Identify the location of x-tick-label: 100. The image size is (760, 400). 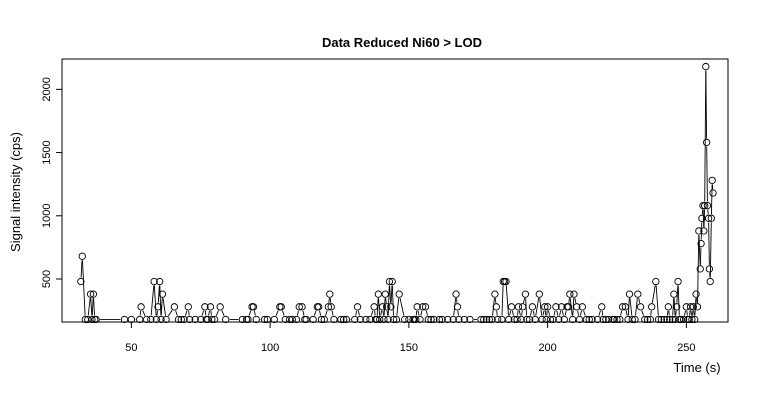
(270, 348).